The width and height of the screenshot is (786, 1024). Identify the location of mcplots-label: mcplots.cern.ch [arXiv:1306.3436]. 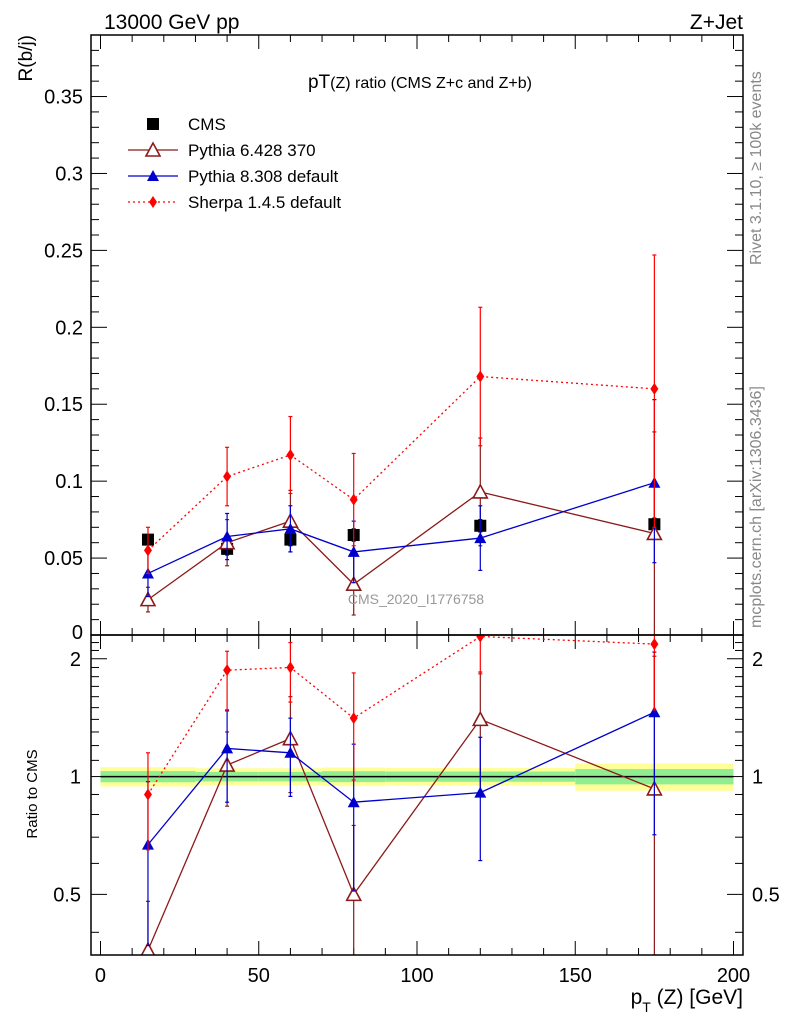
(756, 507).